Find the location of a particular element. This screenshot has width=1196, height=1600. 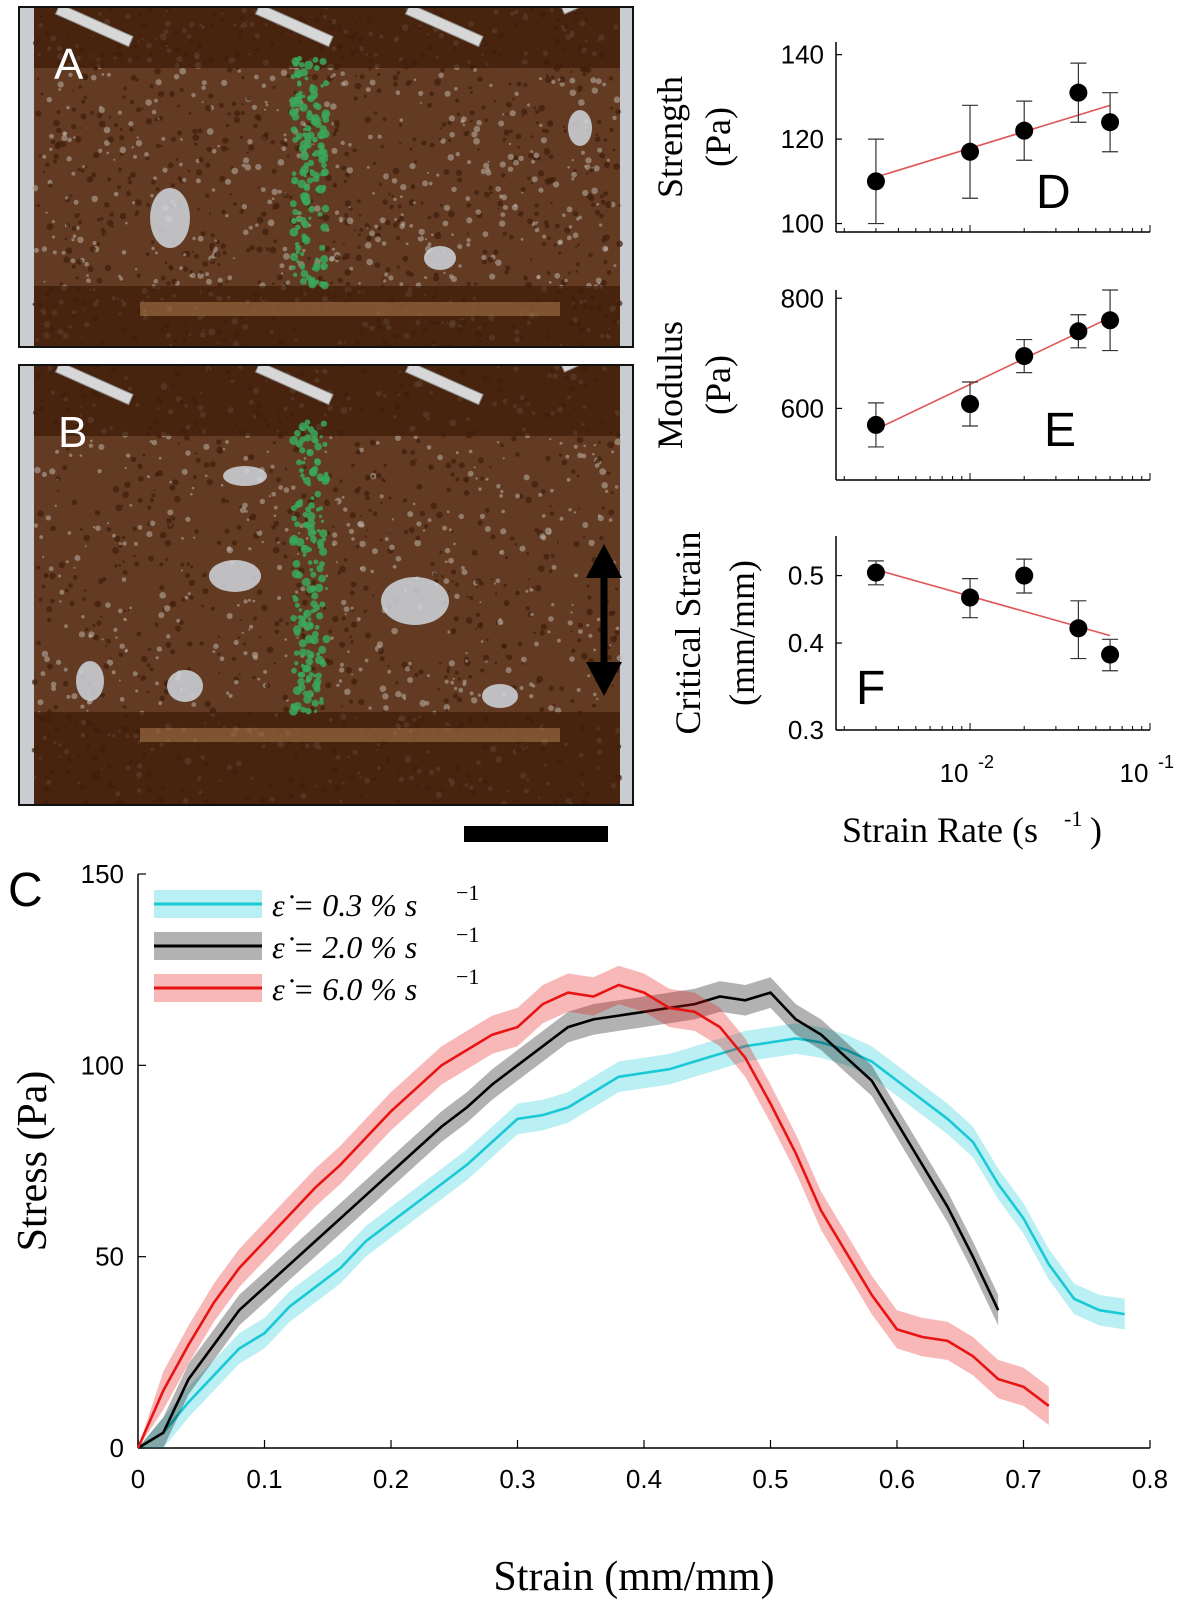

photo-panel-a: A is located at coordinates (326, 177).